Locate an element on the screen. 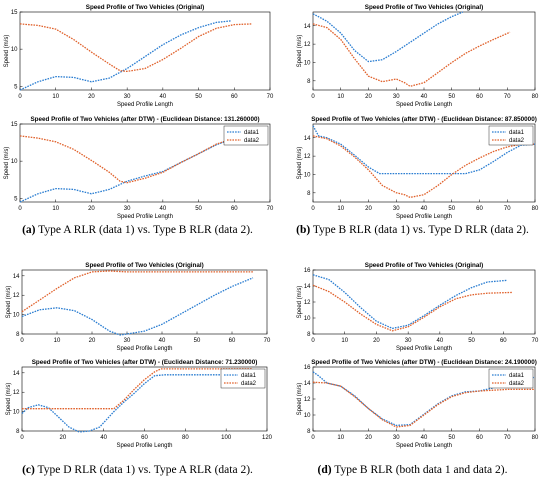 The width and height of the screenshot is (550, 485). caption-letter-a: (a) is located at coordinates (29, 230).